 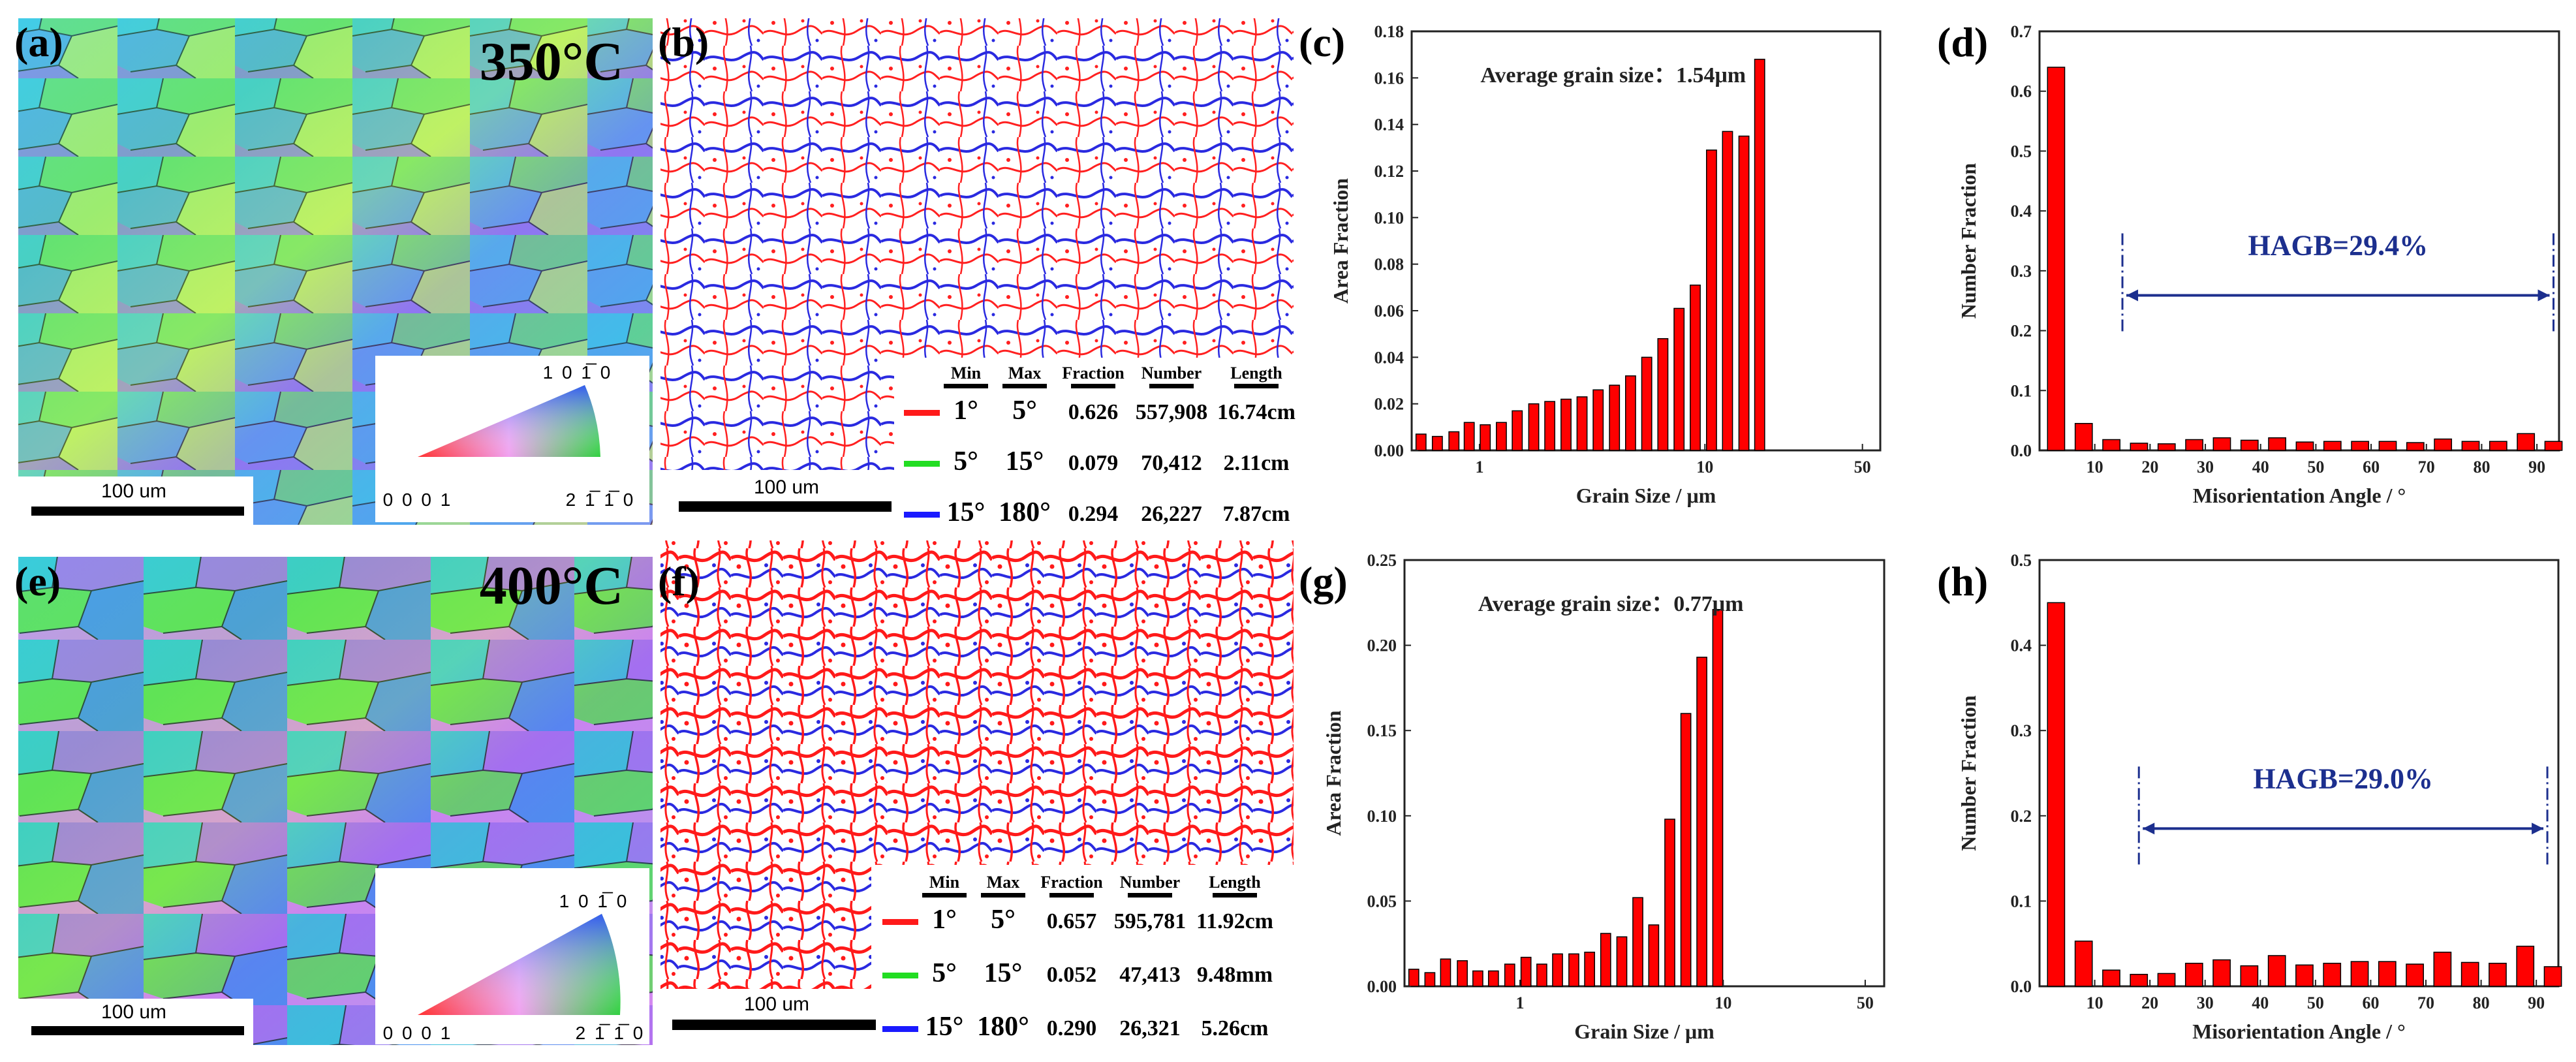 I want to click on hagb-annotation: HAGB=29.4%, so click(x=2338, y=245).